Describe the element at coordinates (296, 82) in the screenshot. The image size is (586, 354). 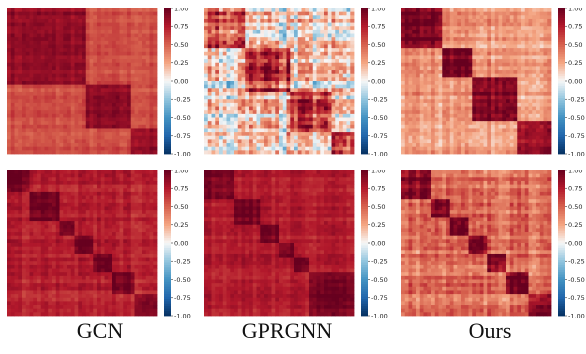
I see `heatmap-gprgnn-top: 1.00 0.75 0.50 0.25 0.00 -0.25 -0.50 -0.75 -1.00` at that location.